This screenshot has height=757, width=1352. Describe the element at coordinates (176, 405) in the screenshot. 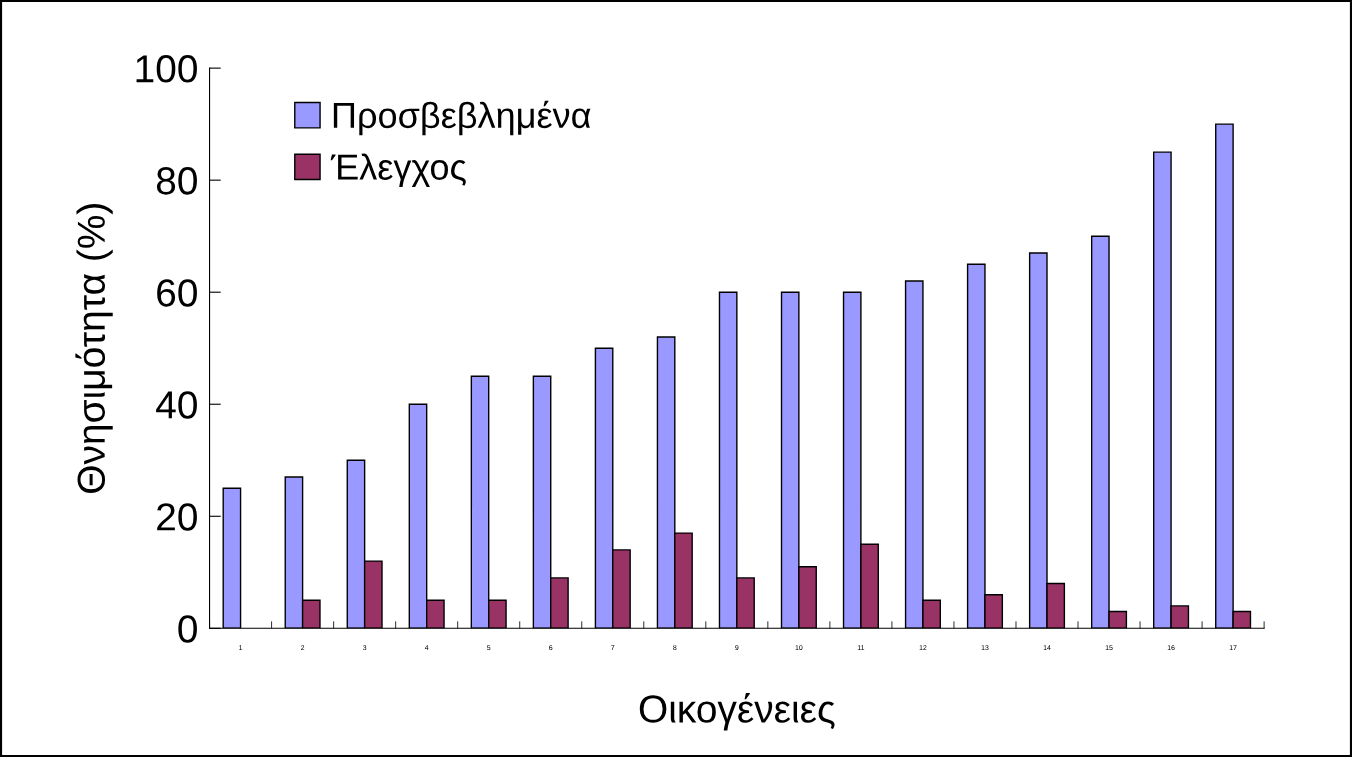

I see `y-tick-label: 40` at that location.